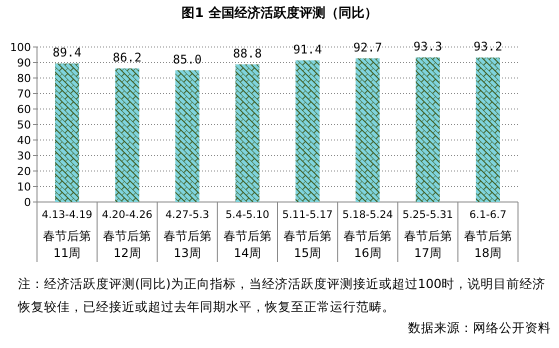 The height and width of the screenshot is (348, 559). Describe the element at coordinates (427, 46) in the screenshot. I see `data-label: 93.3` at that location.